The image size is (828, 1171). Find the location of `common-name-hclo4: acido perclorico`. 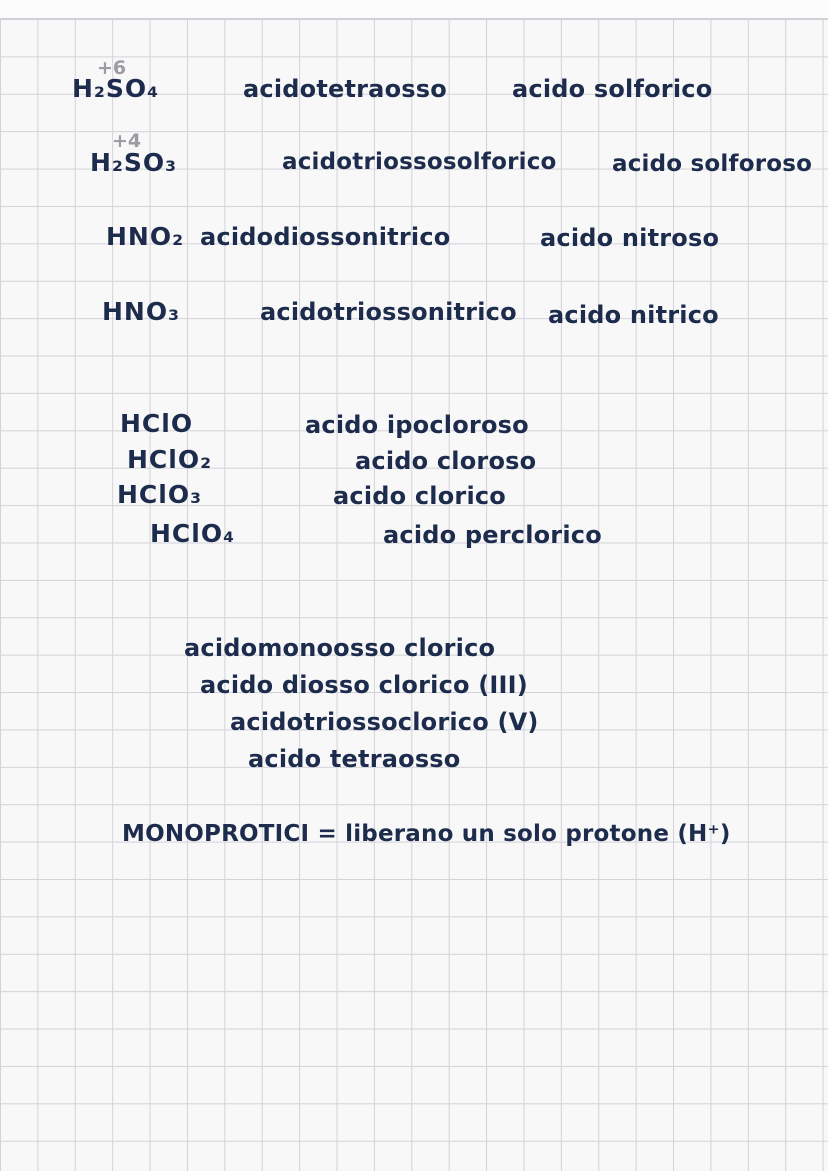

common-name-hclo4: acido perclorico is located at coordinates (492, 535).